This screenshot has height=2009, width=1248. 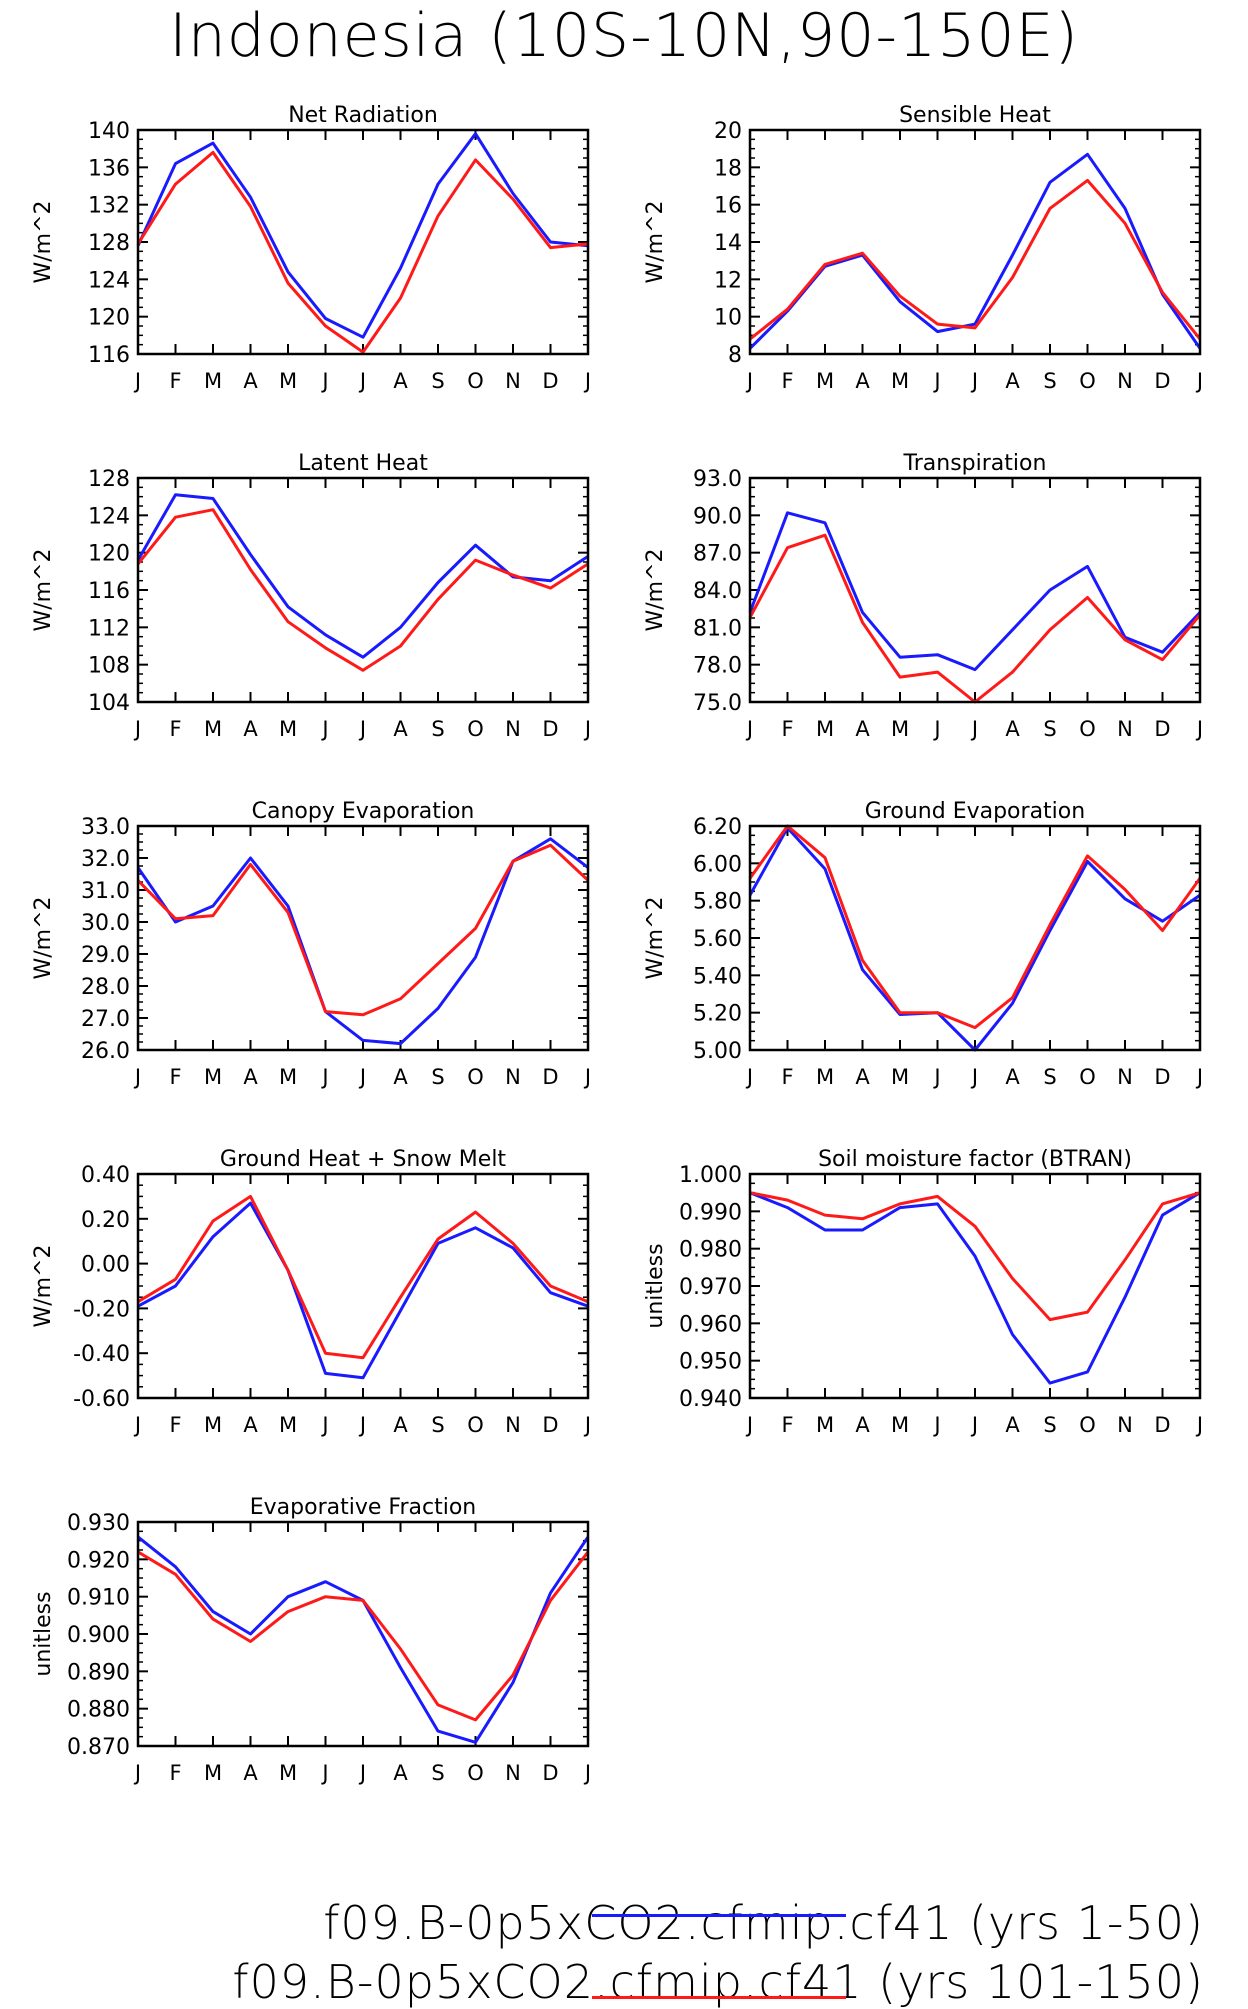 I want to click on y-tick-label: 128, so click(x=109, y=479).